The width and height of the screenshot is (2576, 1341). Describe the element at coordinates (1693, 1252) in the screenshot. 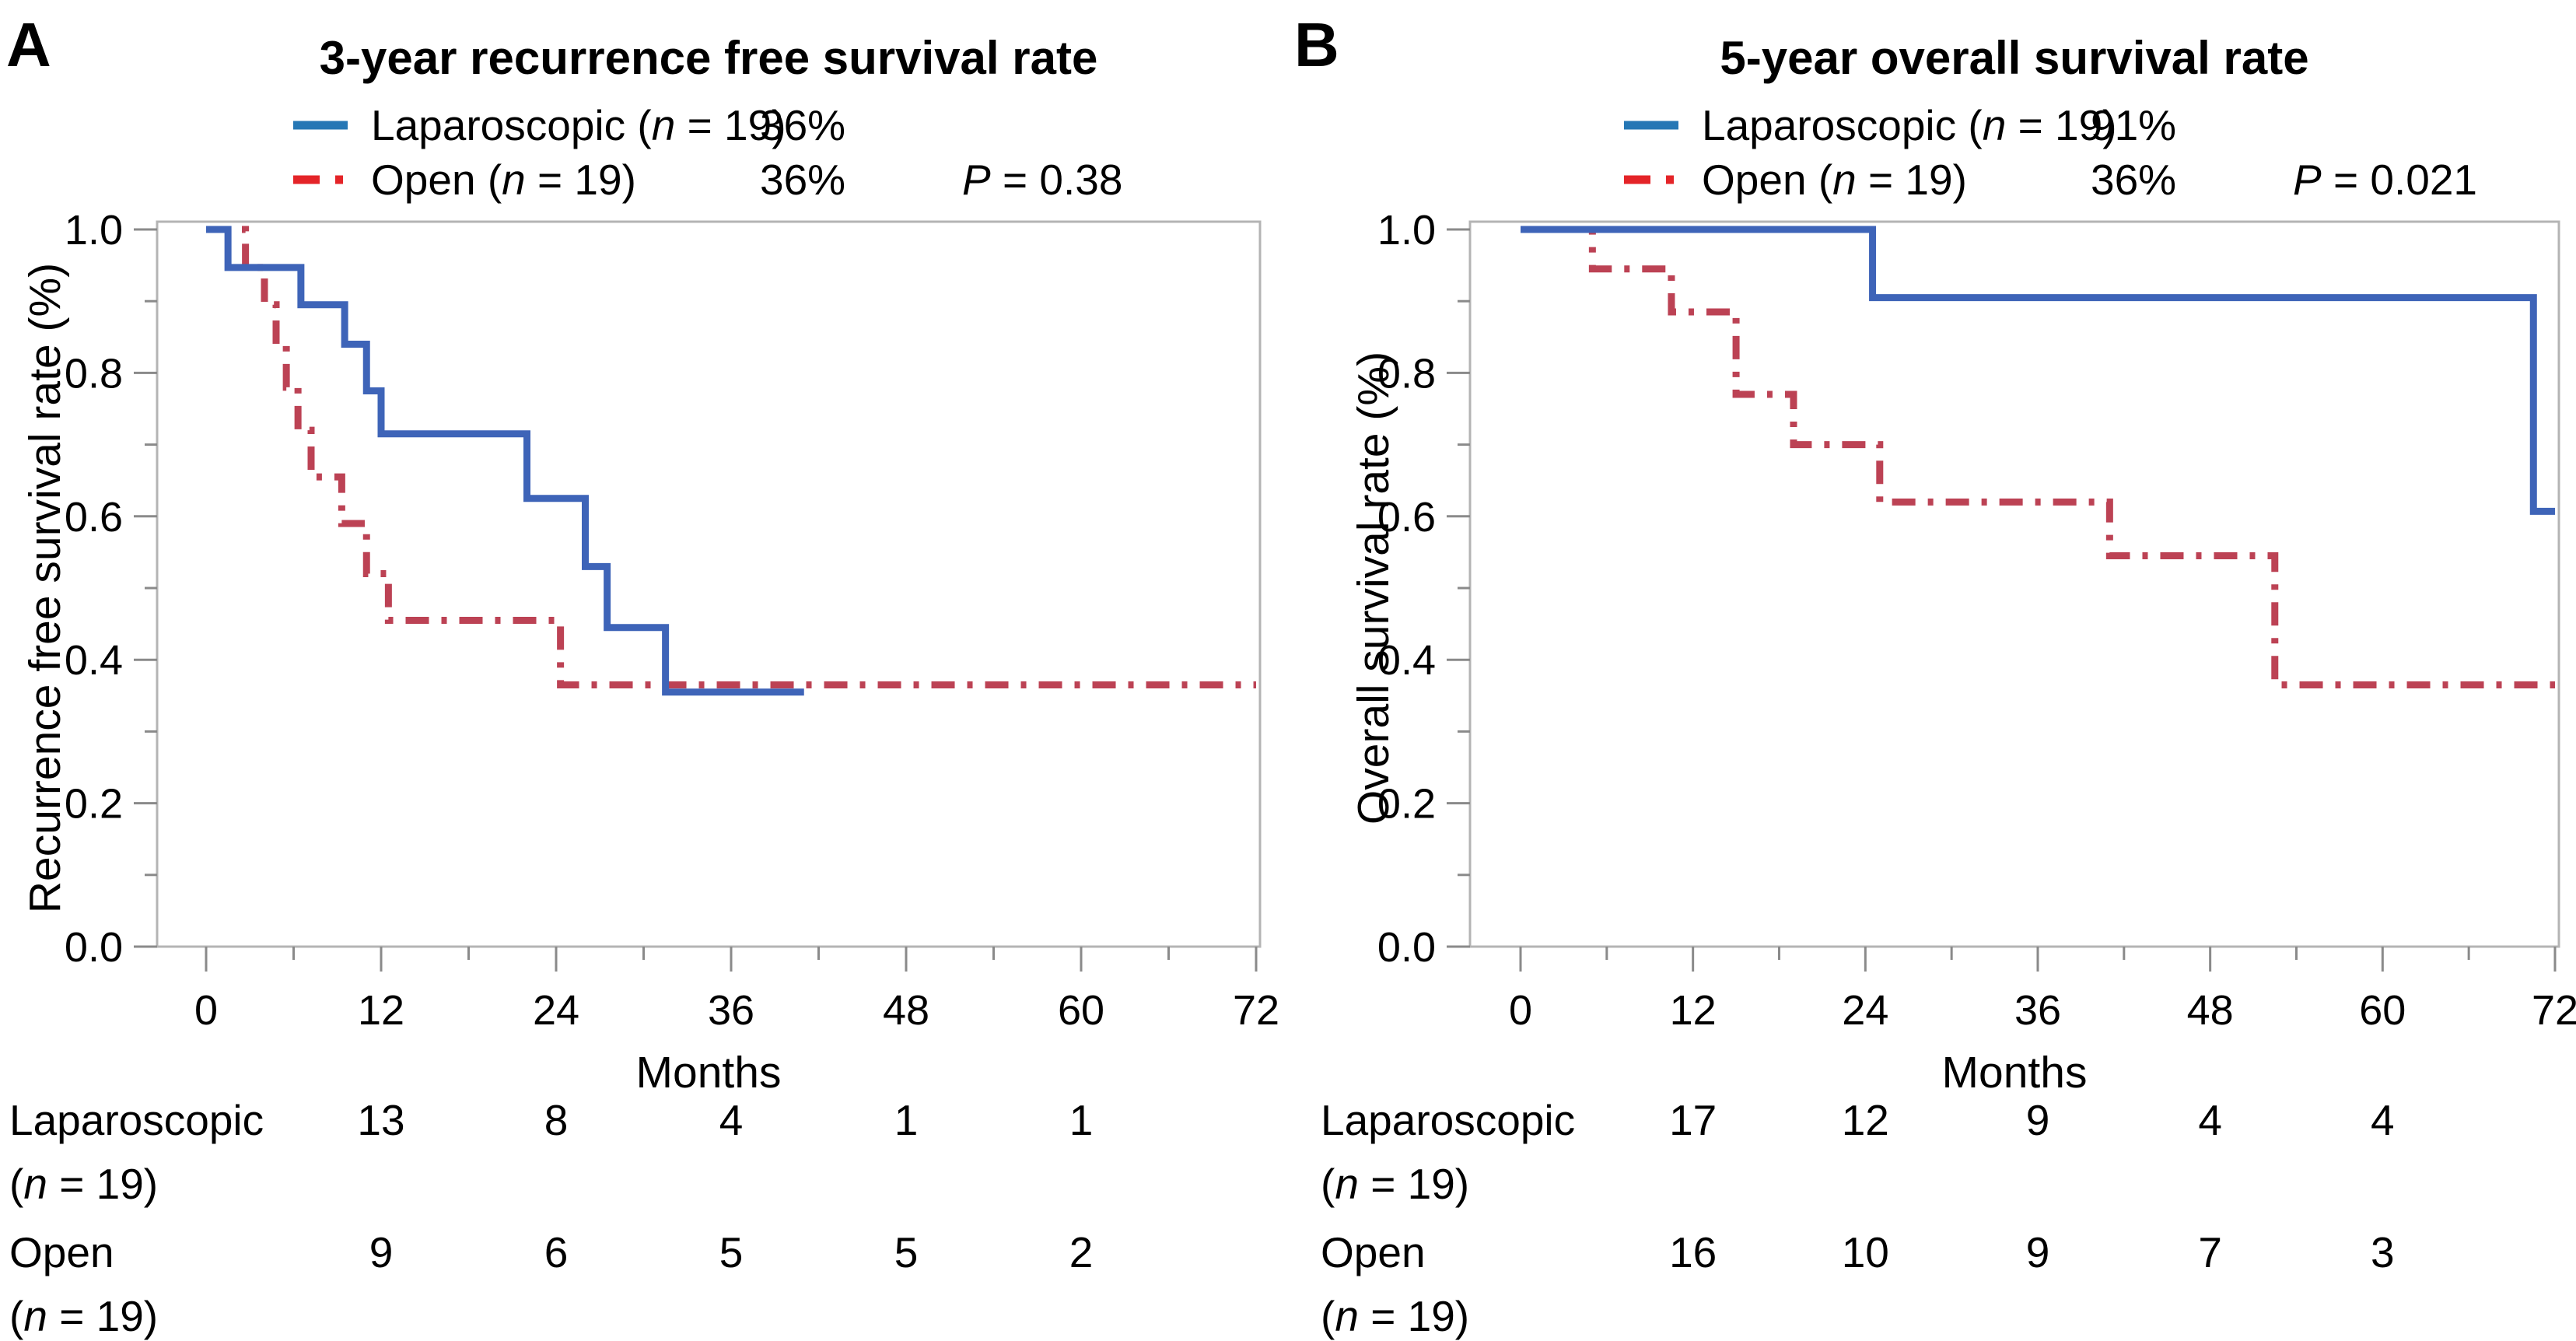

I see `risk-count: 16` at that location.